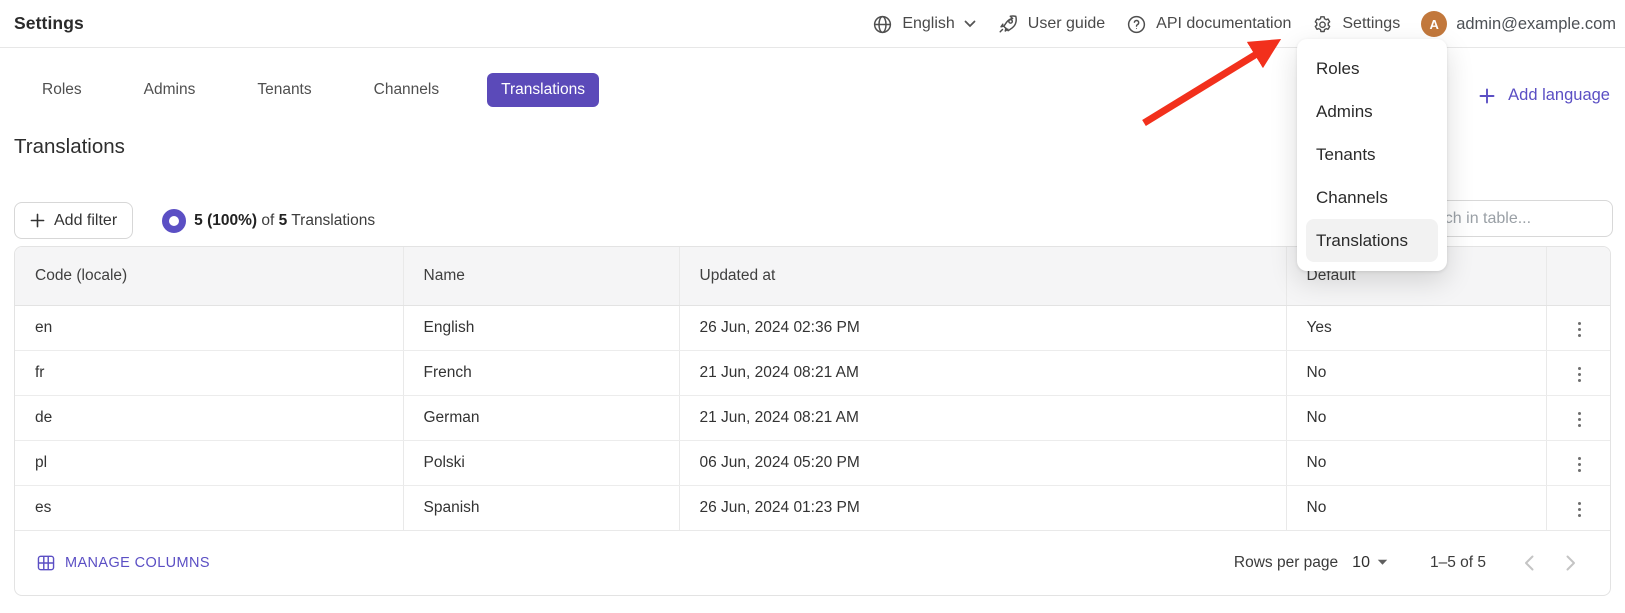 This screenshot has height=613, width=1625. I want to click on pagination: Rows per page 10 1–5 of 5, so click(1409, 563).